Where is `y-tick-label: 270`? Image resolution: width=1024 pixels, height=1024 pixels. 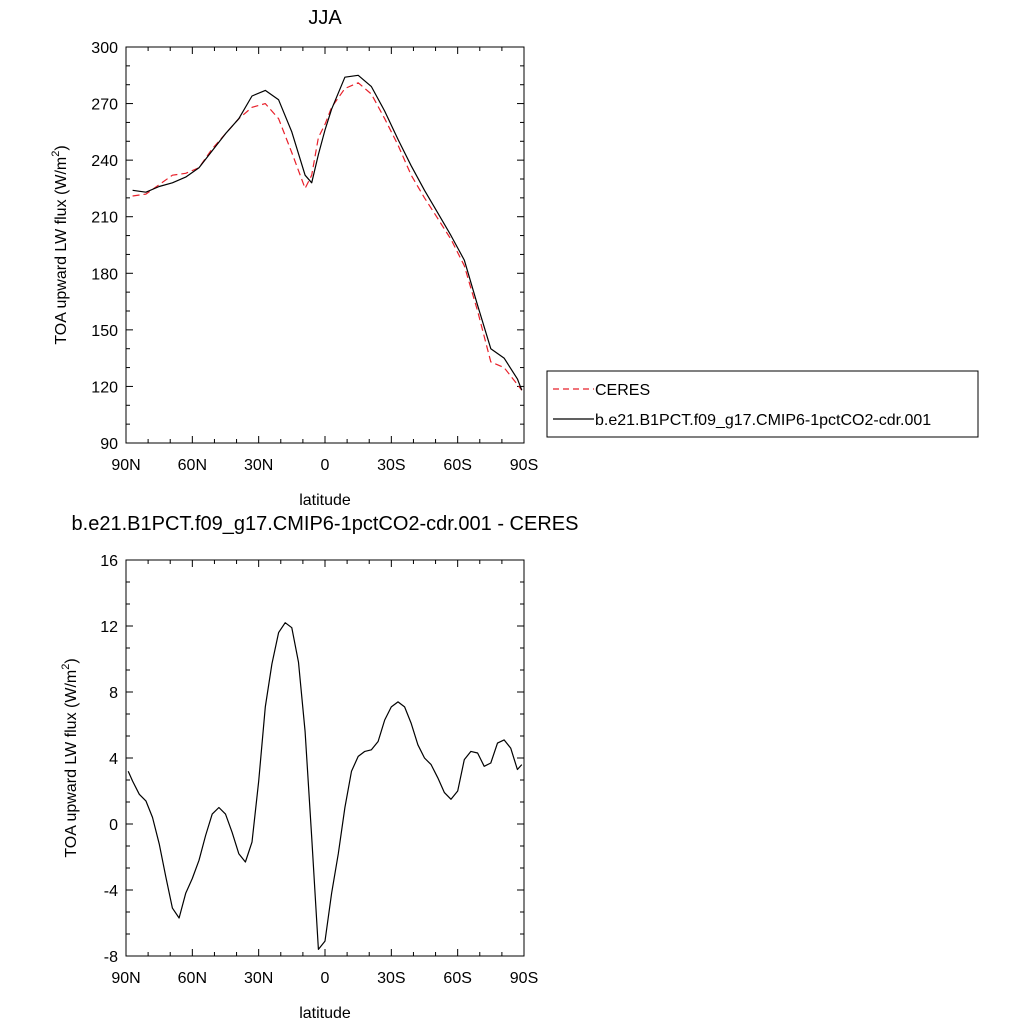
y-tick-label: 270 is located at coordinates (104, 105).